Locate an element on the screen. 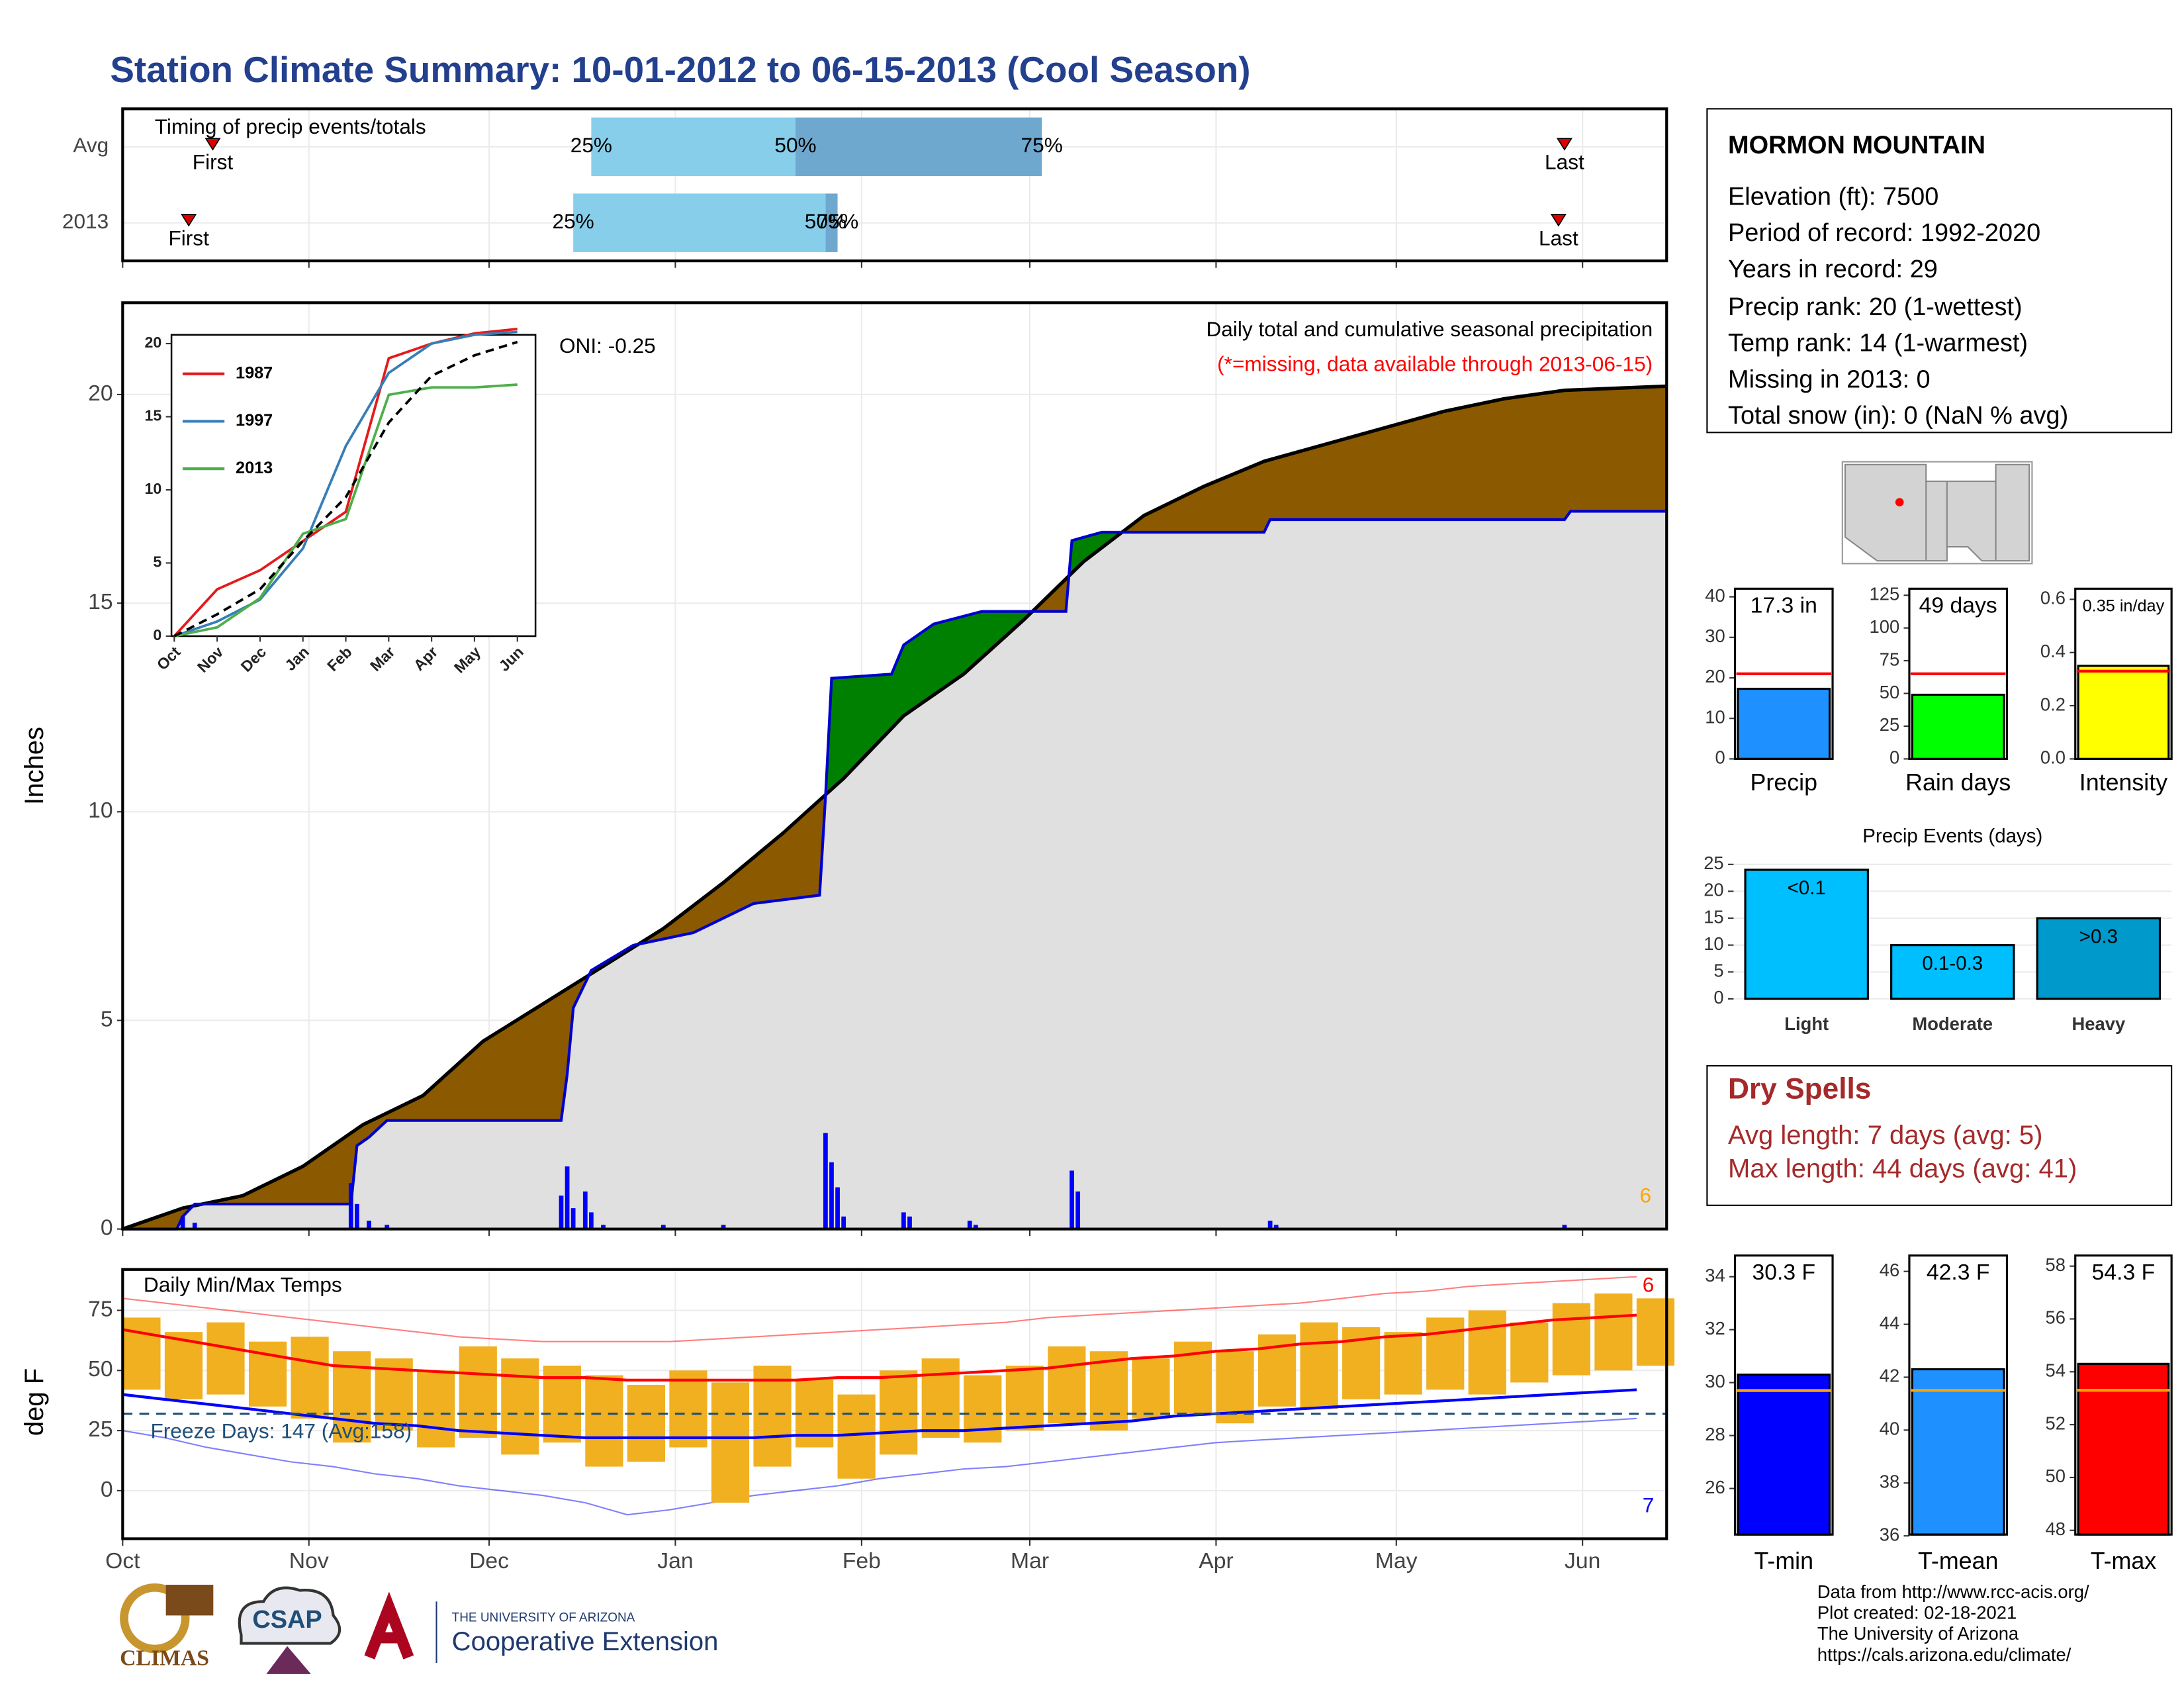 The width and height of the screenshot is (2184, 1688). y-tick-label: 0.0 is located at coordinates (2053, 757).